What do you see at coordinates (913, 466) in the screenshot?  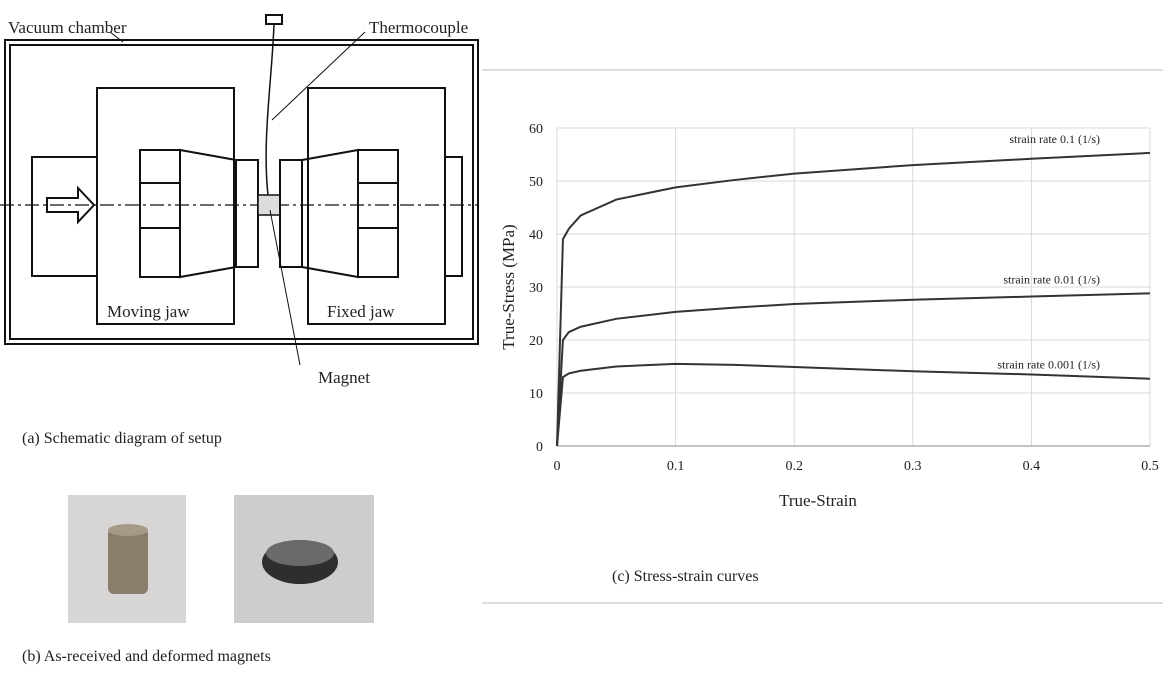 I see `x-tick-label: 0.3` at bounding box center [913, 466].